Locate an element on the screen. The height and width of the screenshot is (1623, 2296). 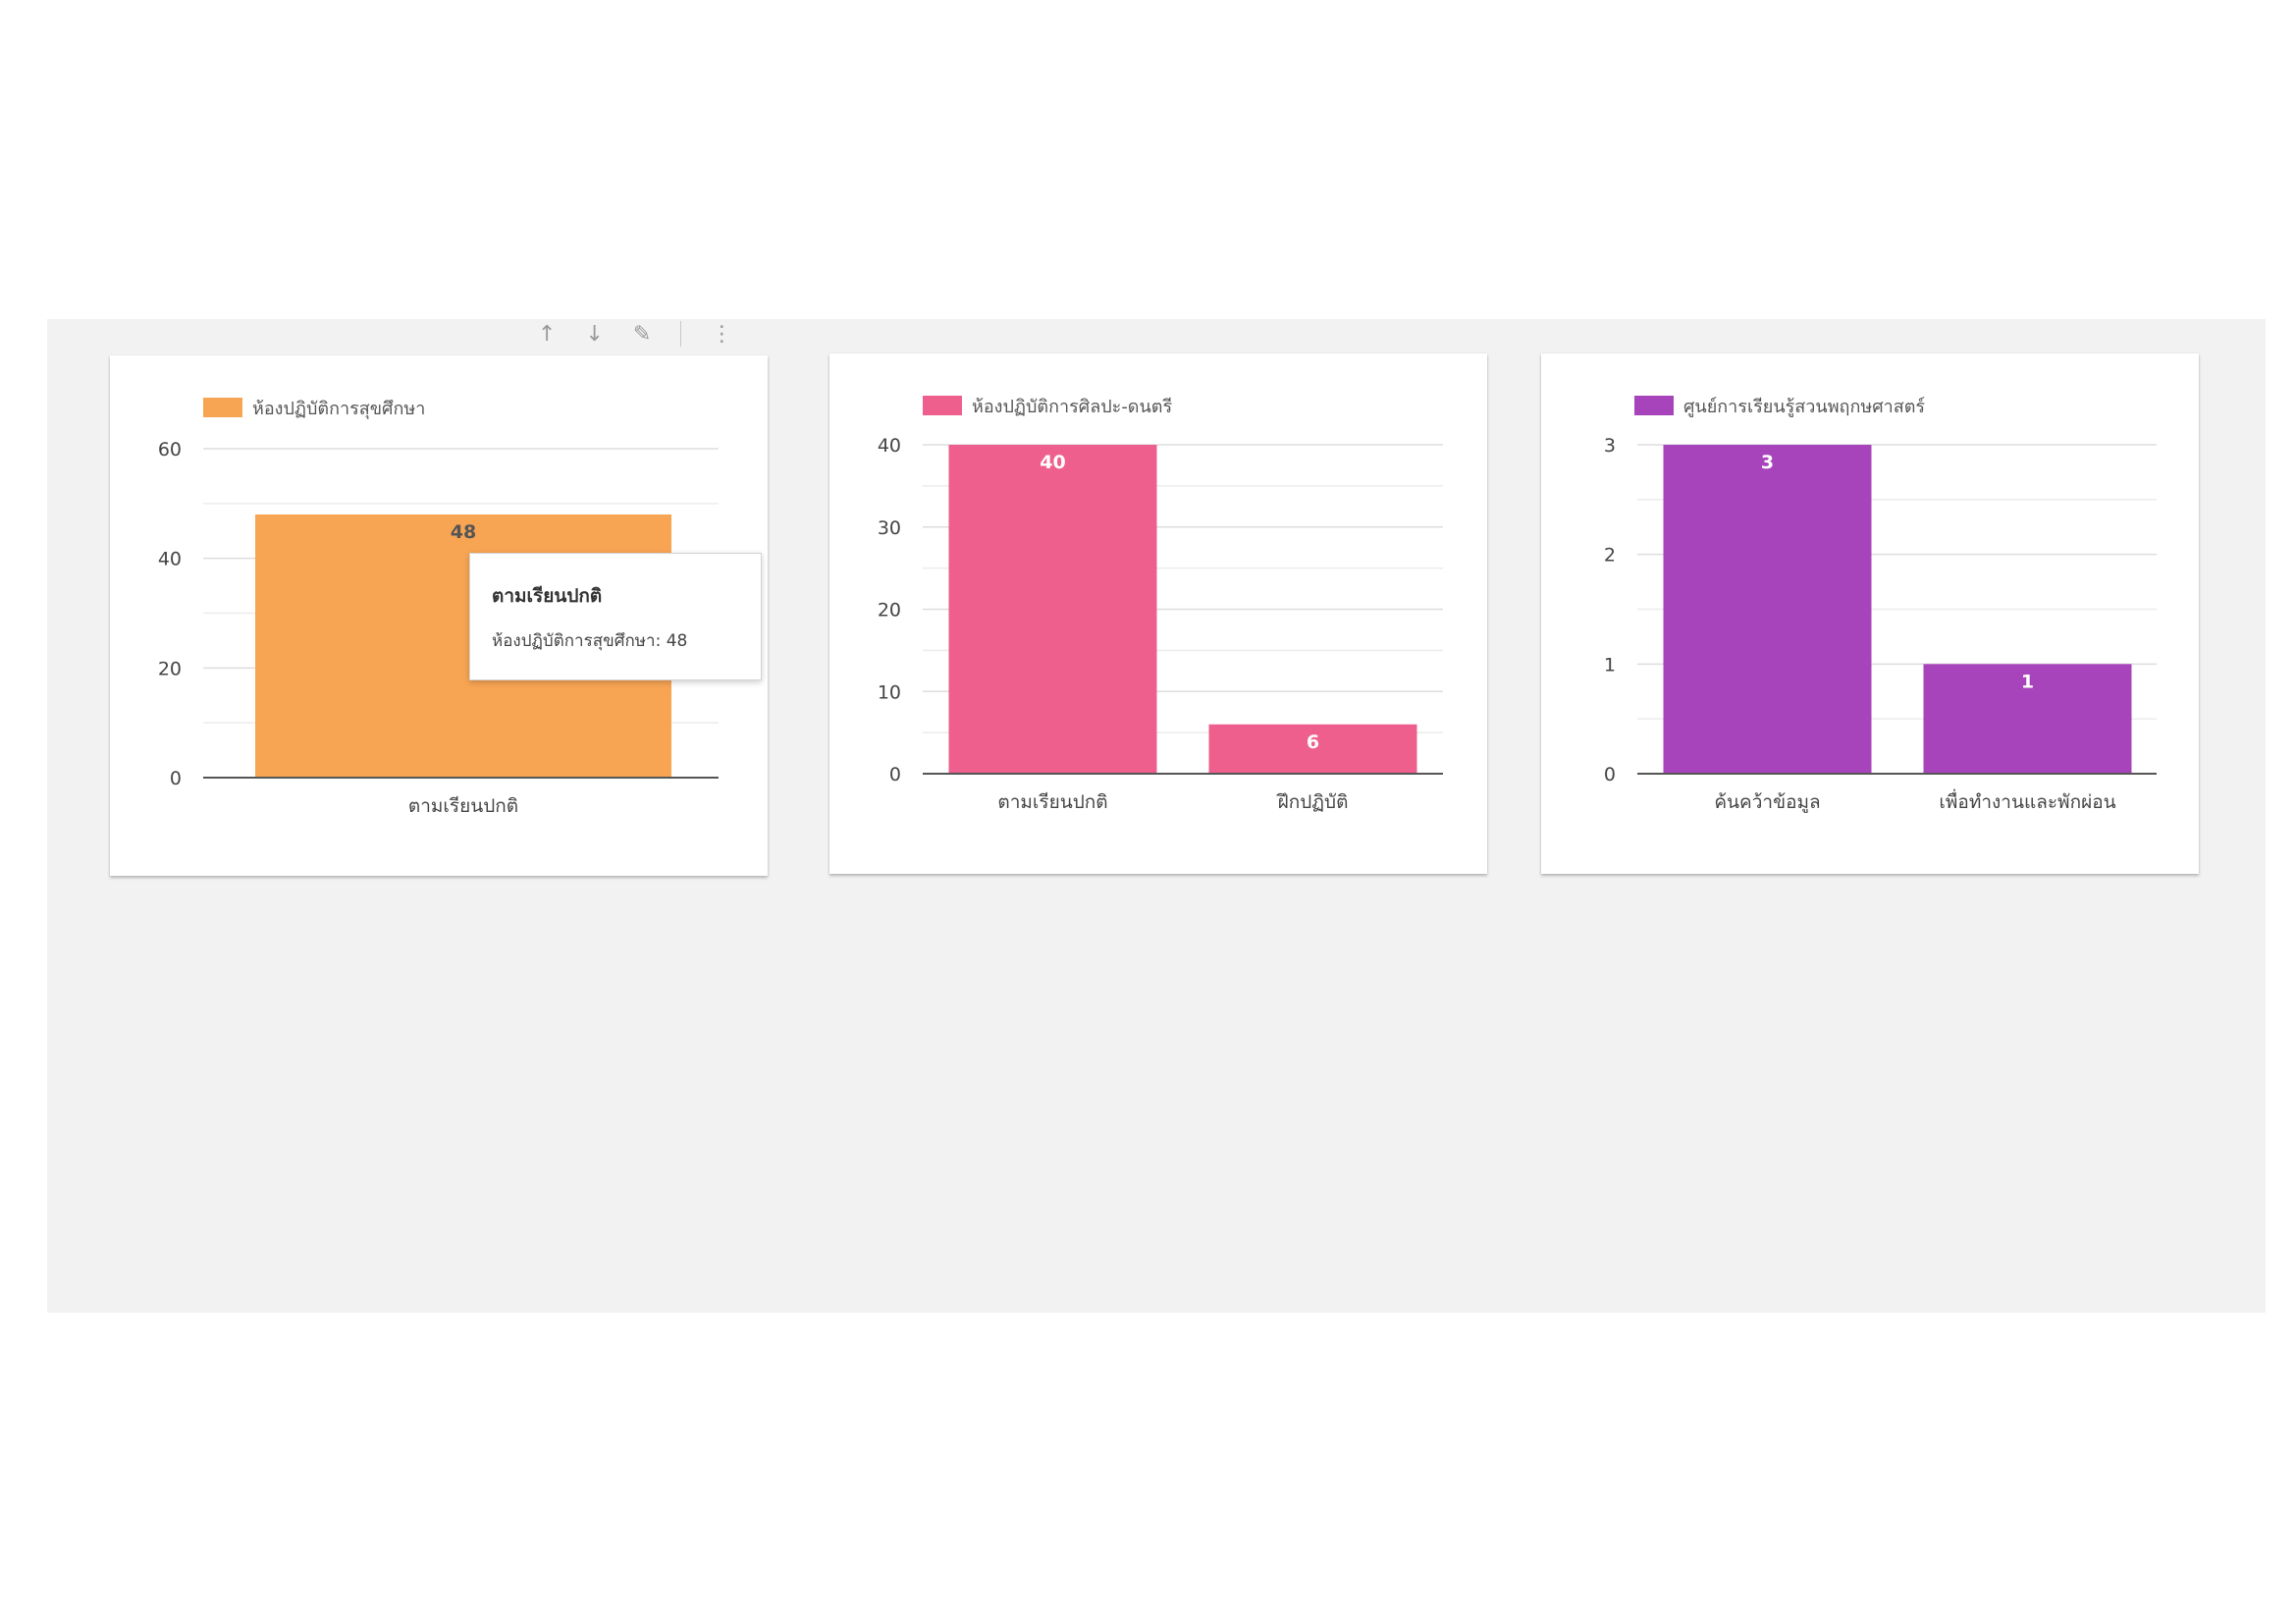
y-tick-label: 1 is located at coordinates (1610, 665).